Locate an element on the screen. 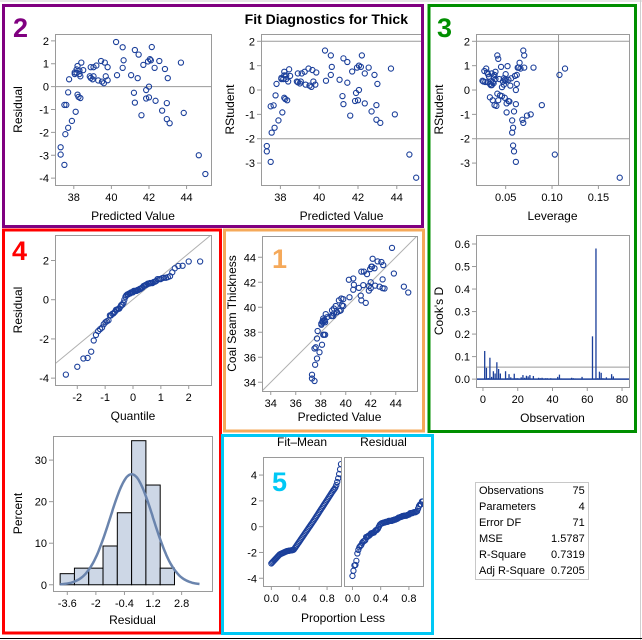 Image resolution: width=642 pixels, height=640 pixels. x-axis-label: Observation is located at coordinates (552, 418).